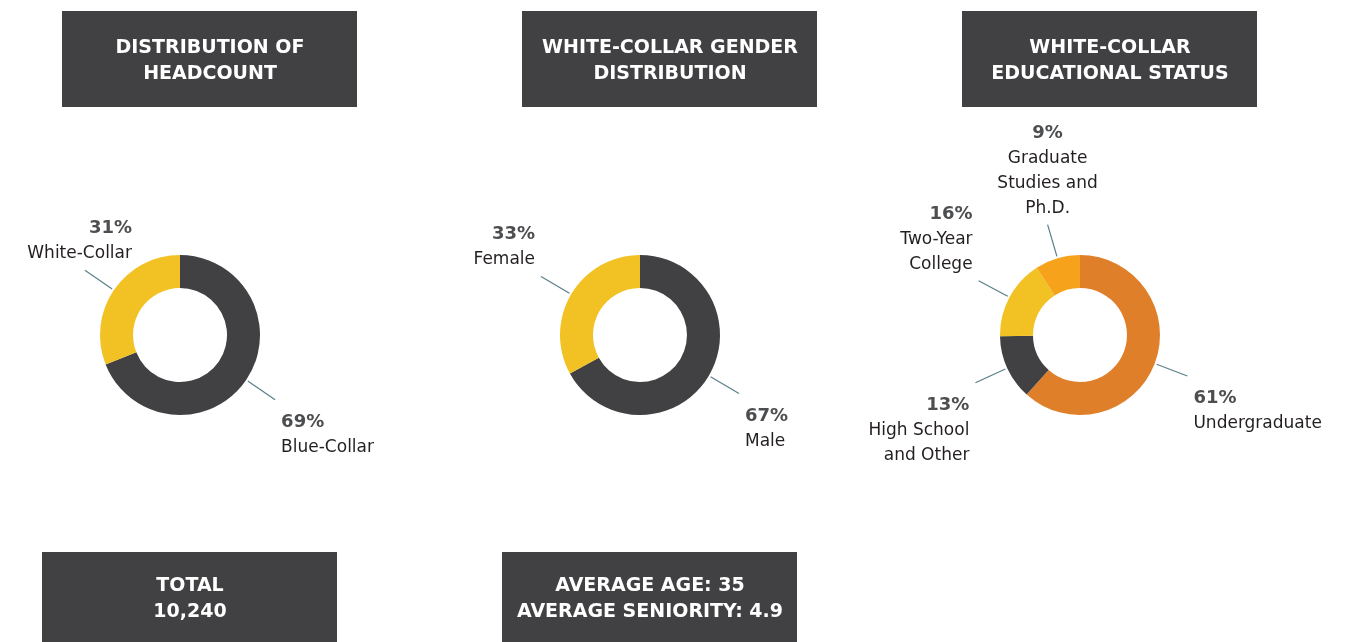  I want to click on data-label: 61%, so click(1215, 397).